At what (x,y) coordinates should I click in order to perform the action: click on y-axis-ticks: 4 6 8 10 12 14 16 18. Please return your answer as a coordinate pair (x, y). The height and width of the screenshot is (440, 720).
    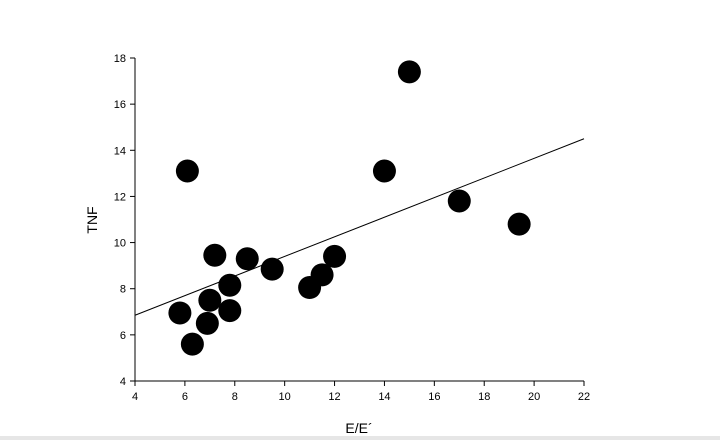
    Looking at the image, I should click on (124, 220).